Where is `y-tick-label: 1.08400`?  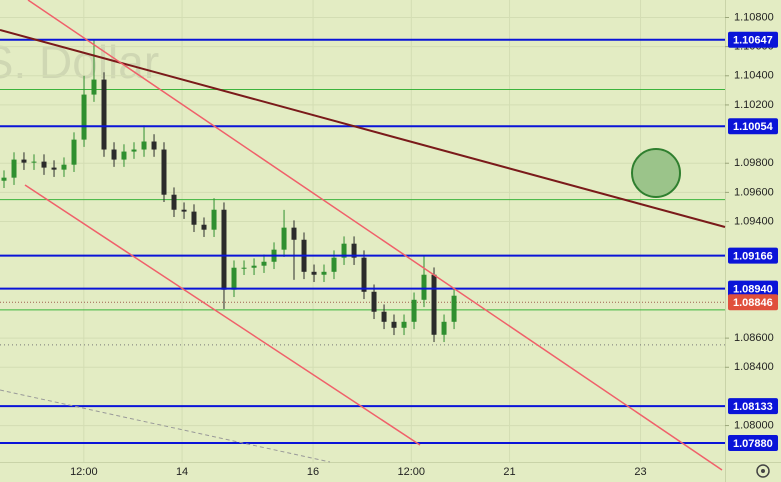 y-tick-label: 1.08400 is located at coordinates (754, 367).